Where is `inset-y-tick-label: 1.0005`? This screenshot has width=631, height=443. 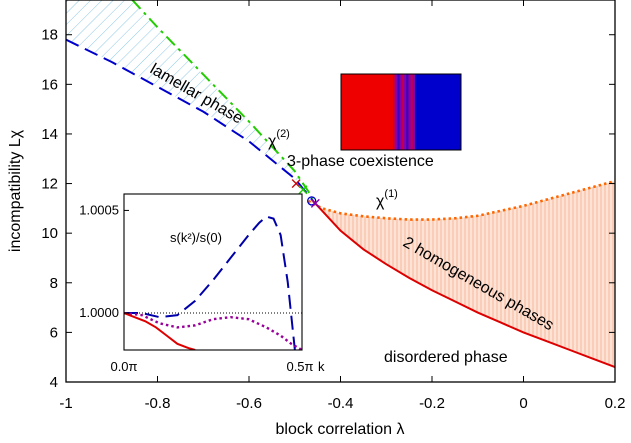
inset-y-tick-label: 1.0005 is located at coordinates (99, 209).